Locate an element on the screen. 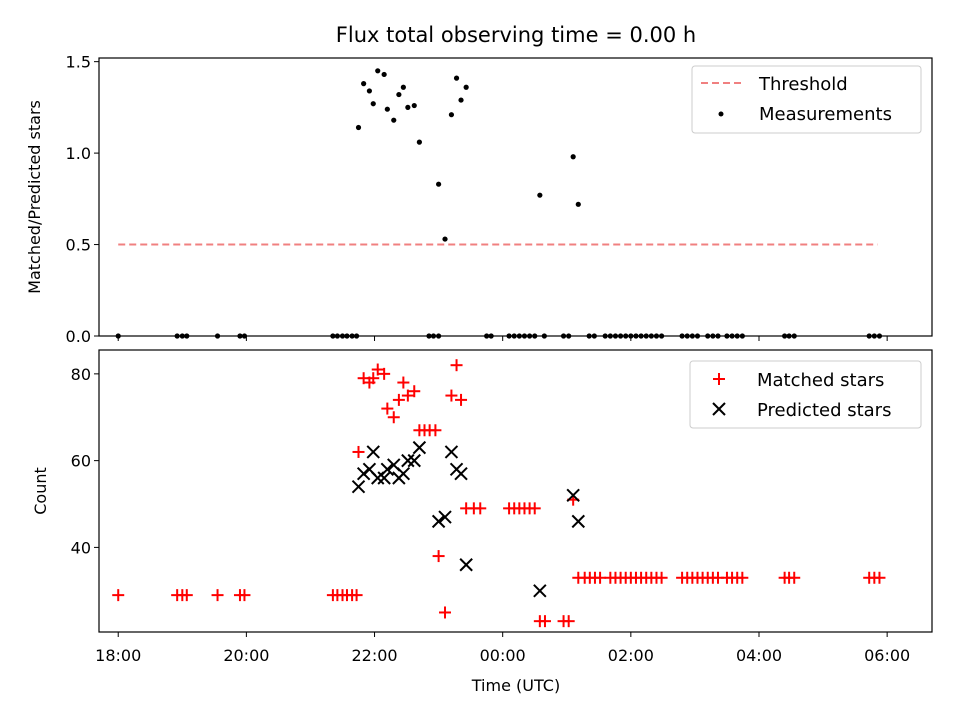 Image resolution: width=960 pixels, height=720 pixels. bottom-y-axis: 40 60 80 is located at coordinates (85, 461).